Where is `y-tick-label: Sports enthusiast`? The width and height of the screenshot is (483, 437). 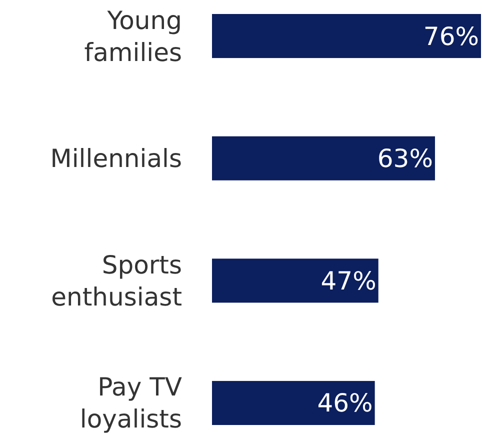
y-tick-label: Sports enthusiast is located at coordinates (116, 281).